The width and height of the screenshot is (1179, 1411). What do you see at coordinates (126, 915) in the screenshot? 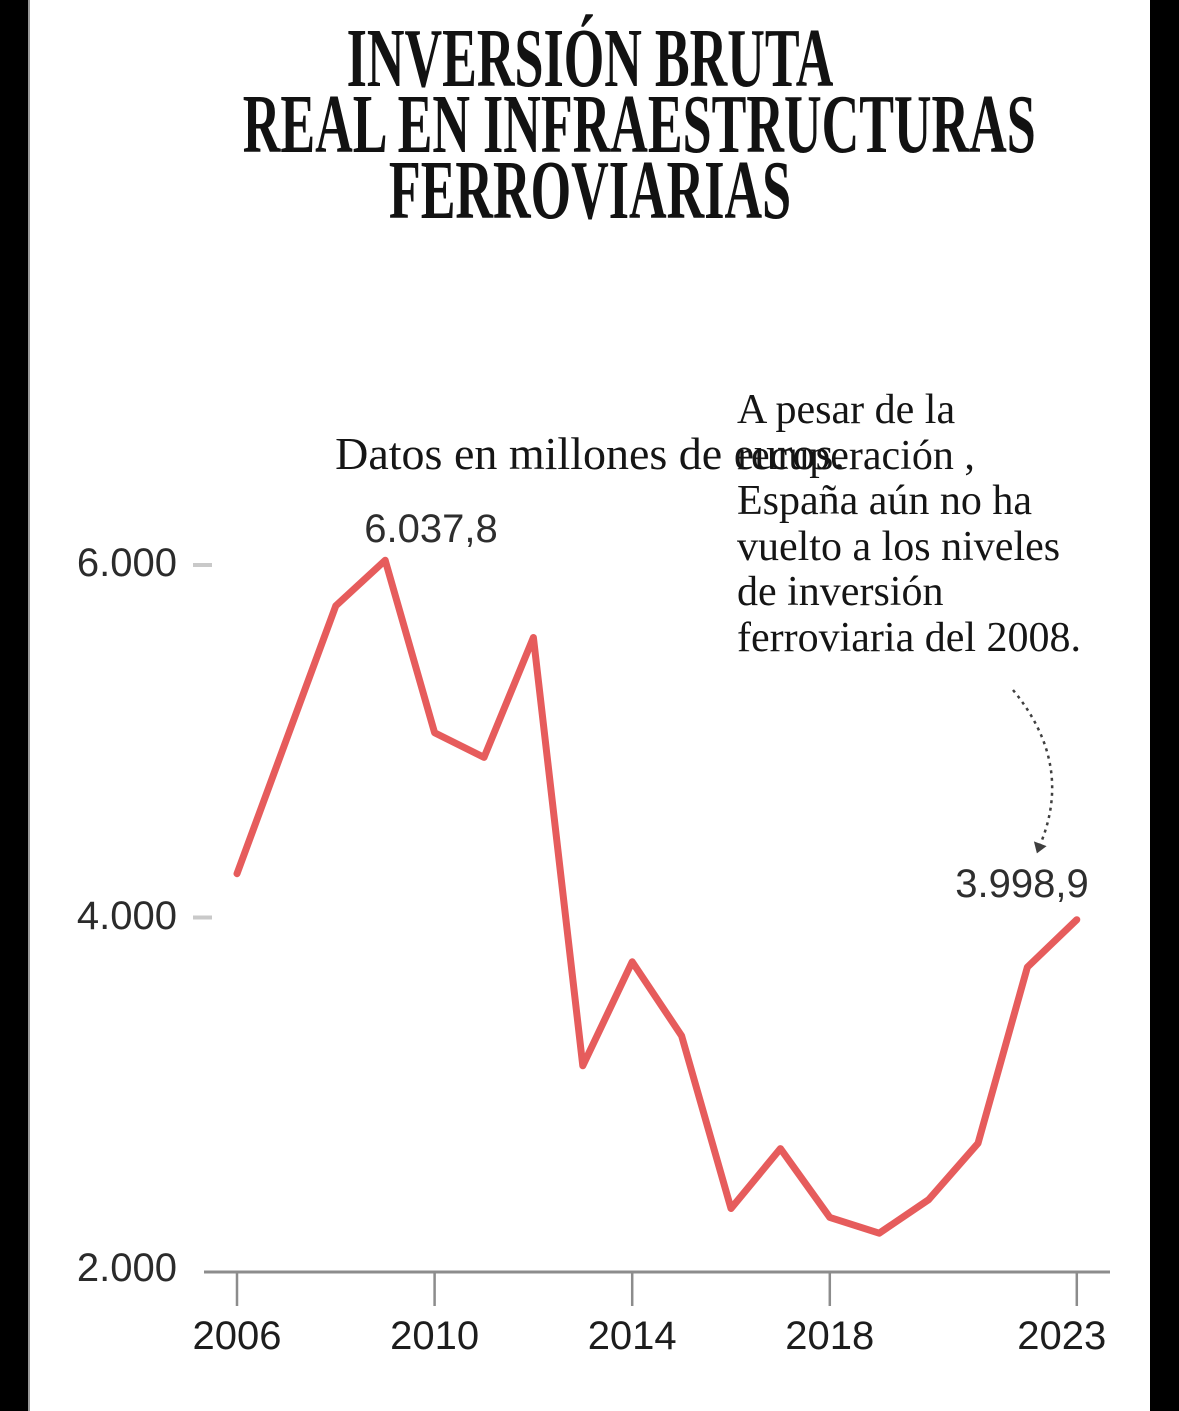
I see `y-tick-label-4.000: 4.000` at bounding box center [126, 915].